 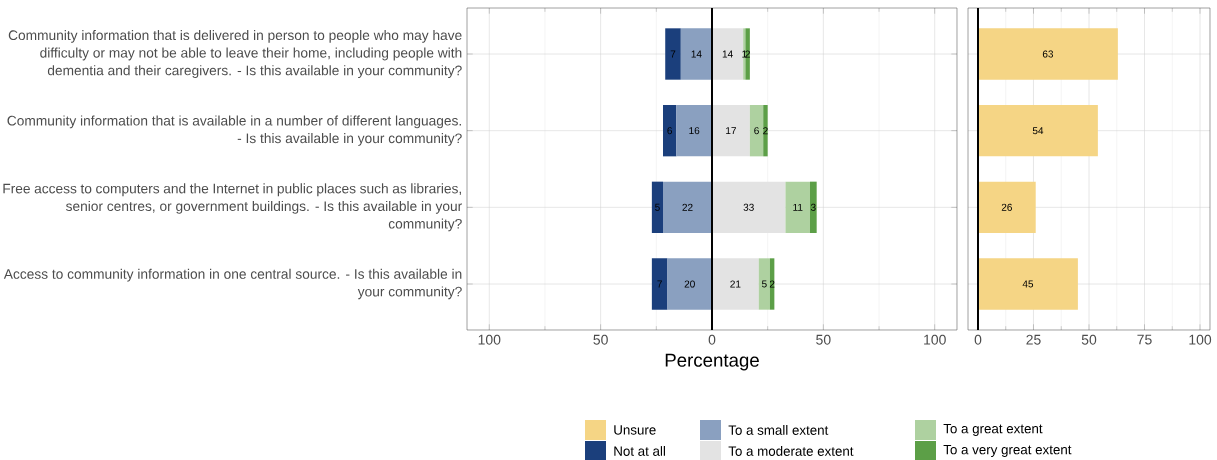 I want to click on data-label: 3, so click(x=813, y=207).